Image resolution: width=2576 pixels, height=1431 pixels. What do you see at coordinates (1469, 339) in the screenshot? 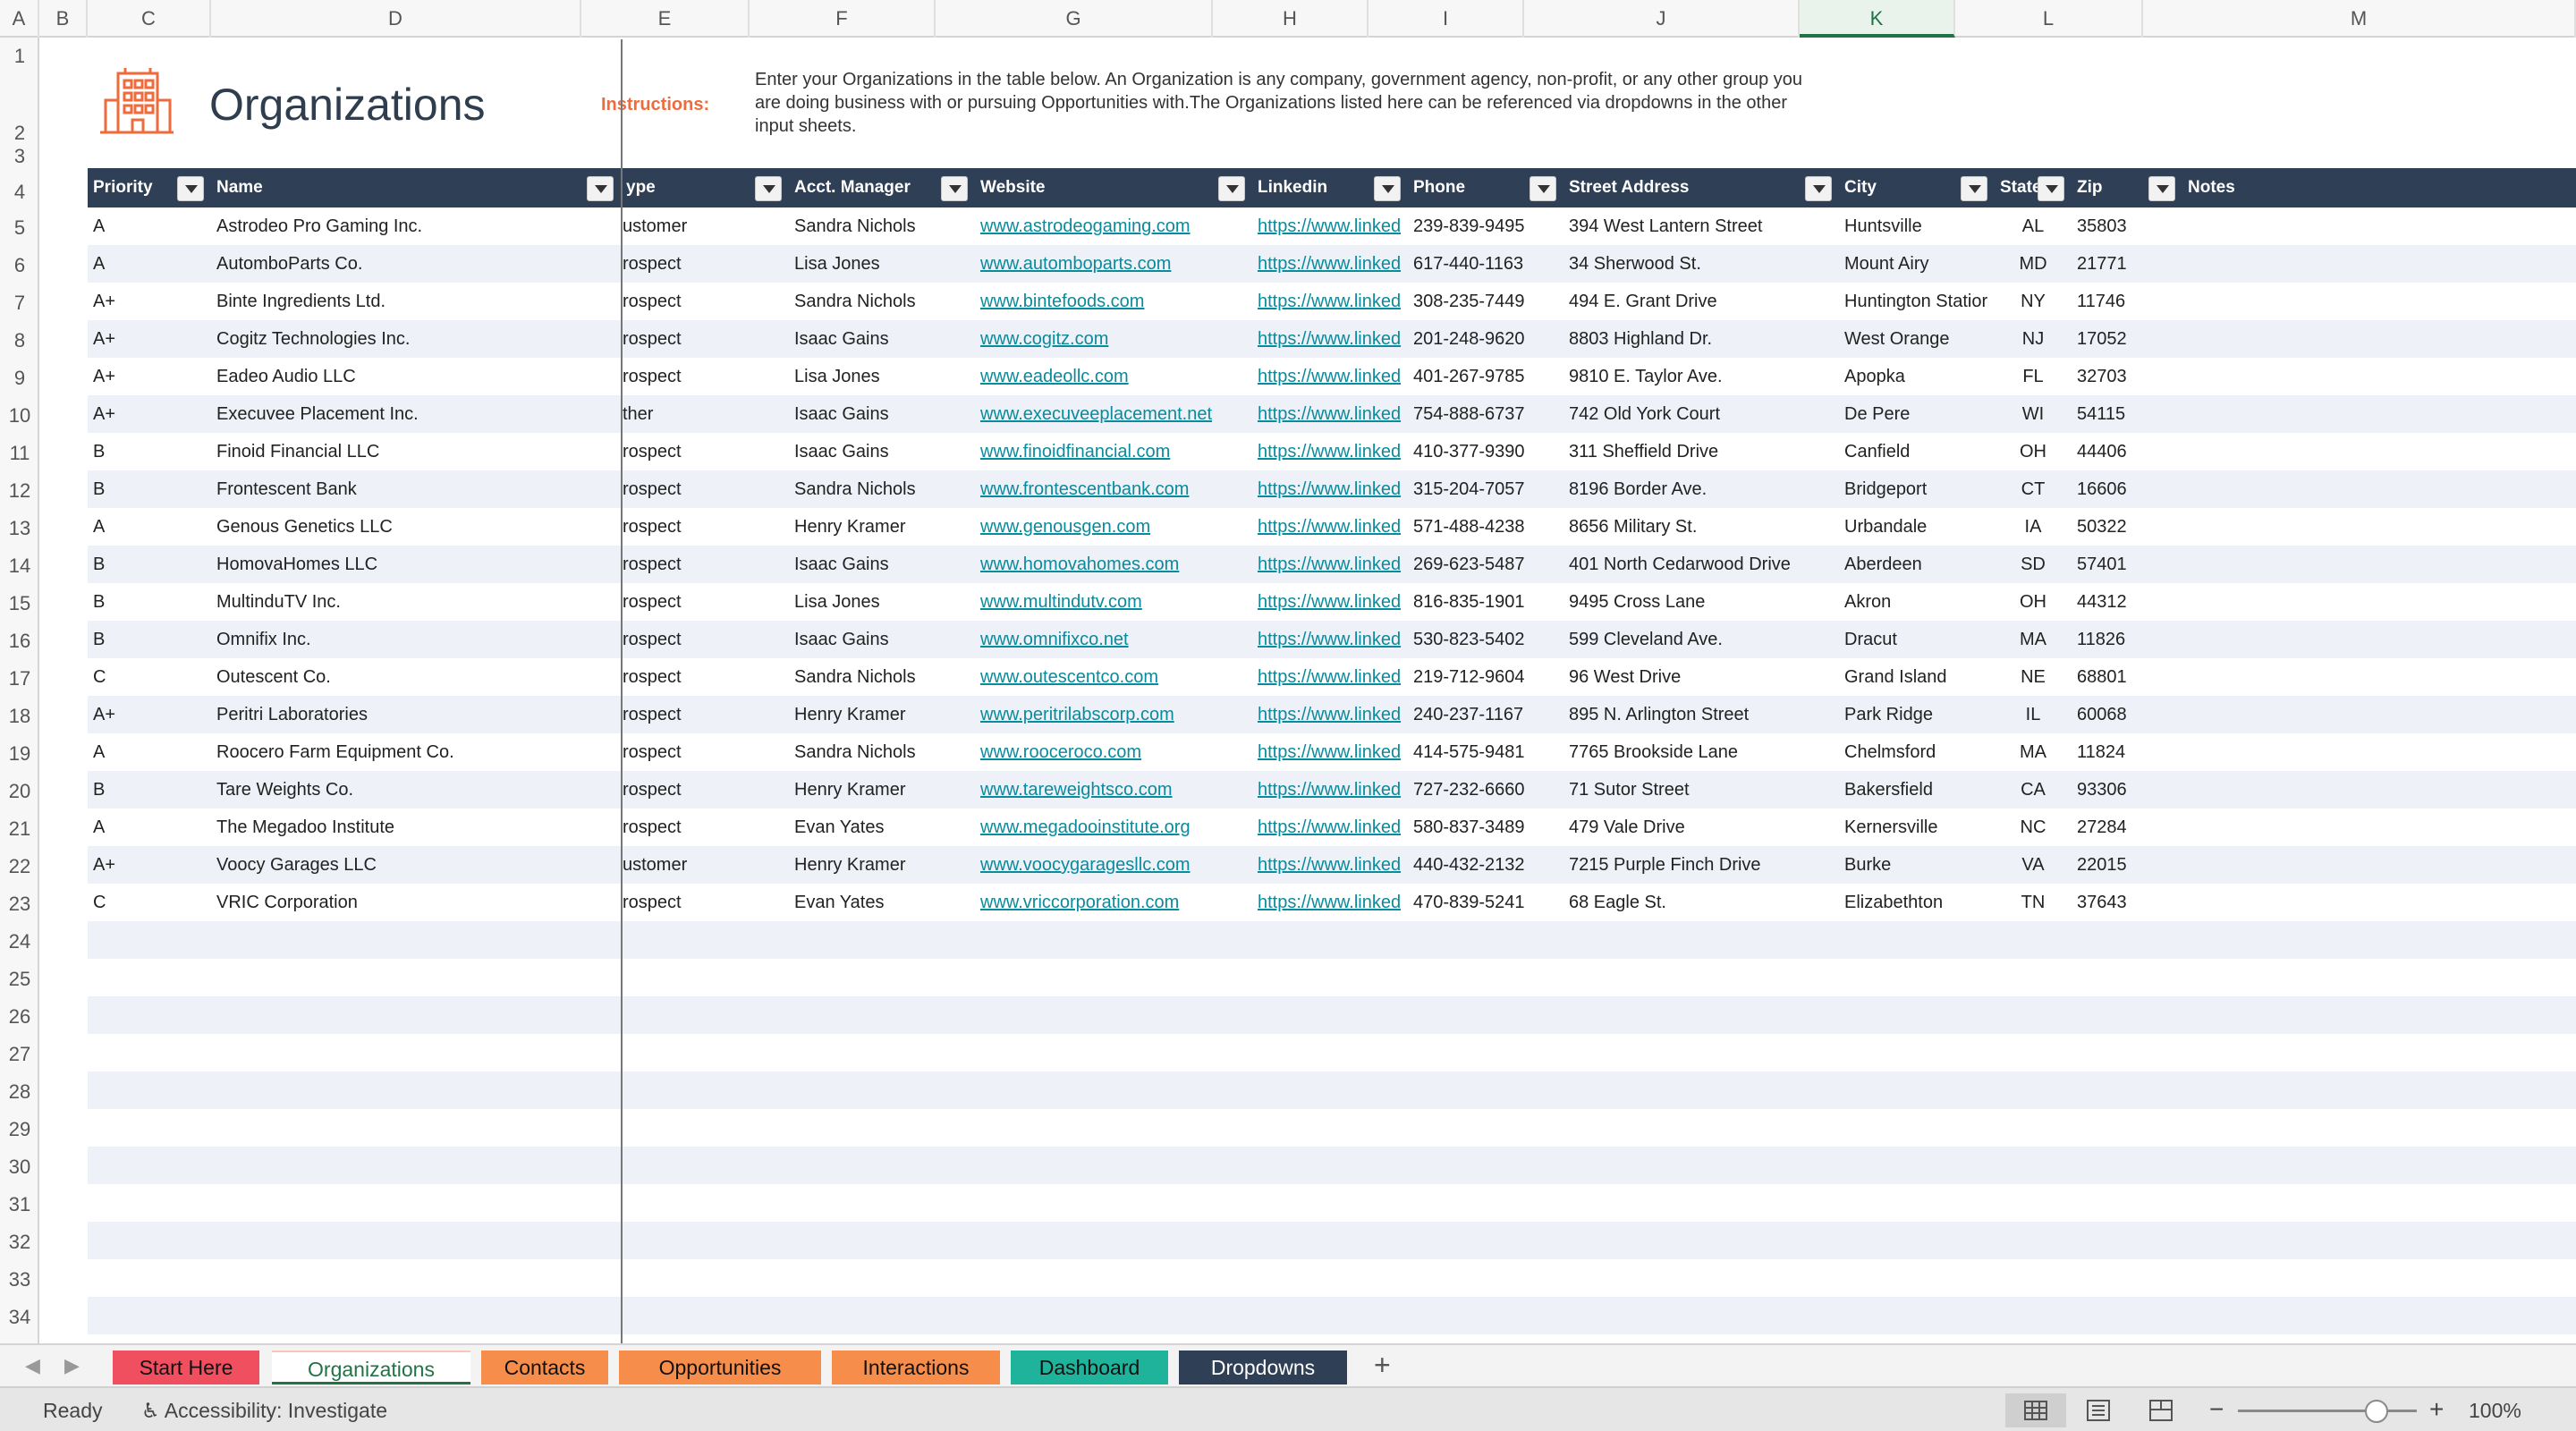
I see `phone-cell: 201-248-9620` at bounding box center [1469, 339].